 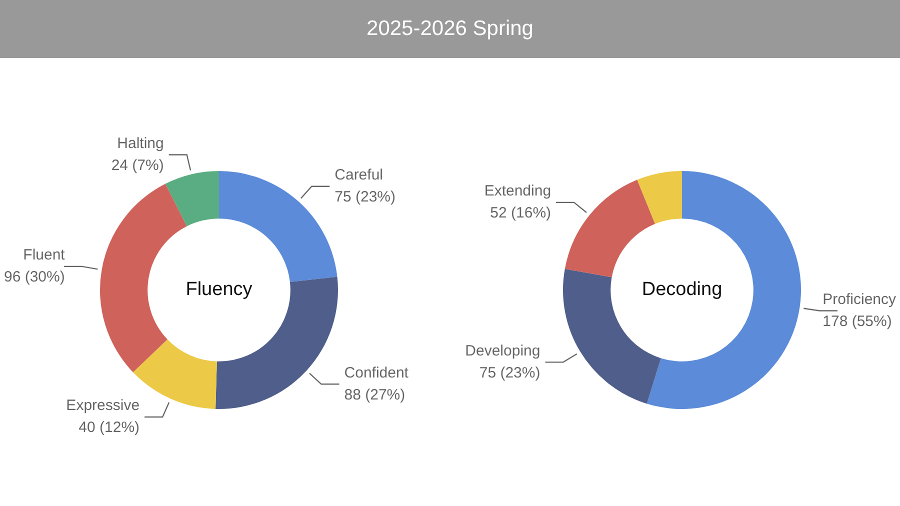 I want to click on text: 2025-2026 Spring, so click(x=450, y=29).